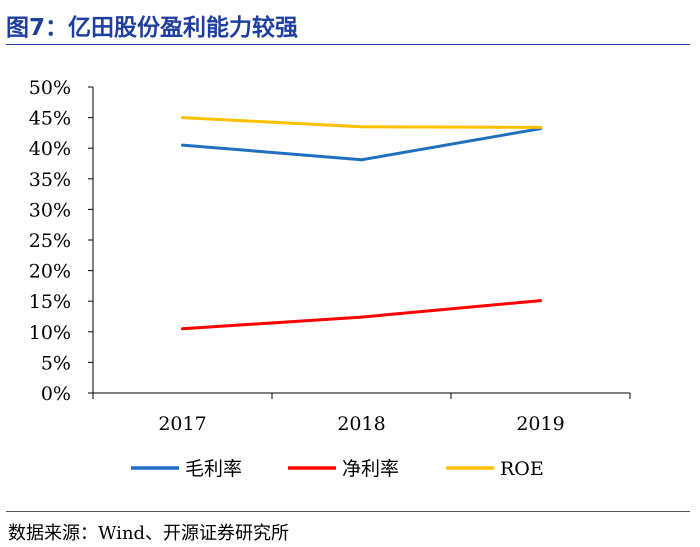 The image size is (700, 547). I want to click on y-tick-label: 15%, so click(50, 302).